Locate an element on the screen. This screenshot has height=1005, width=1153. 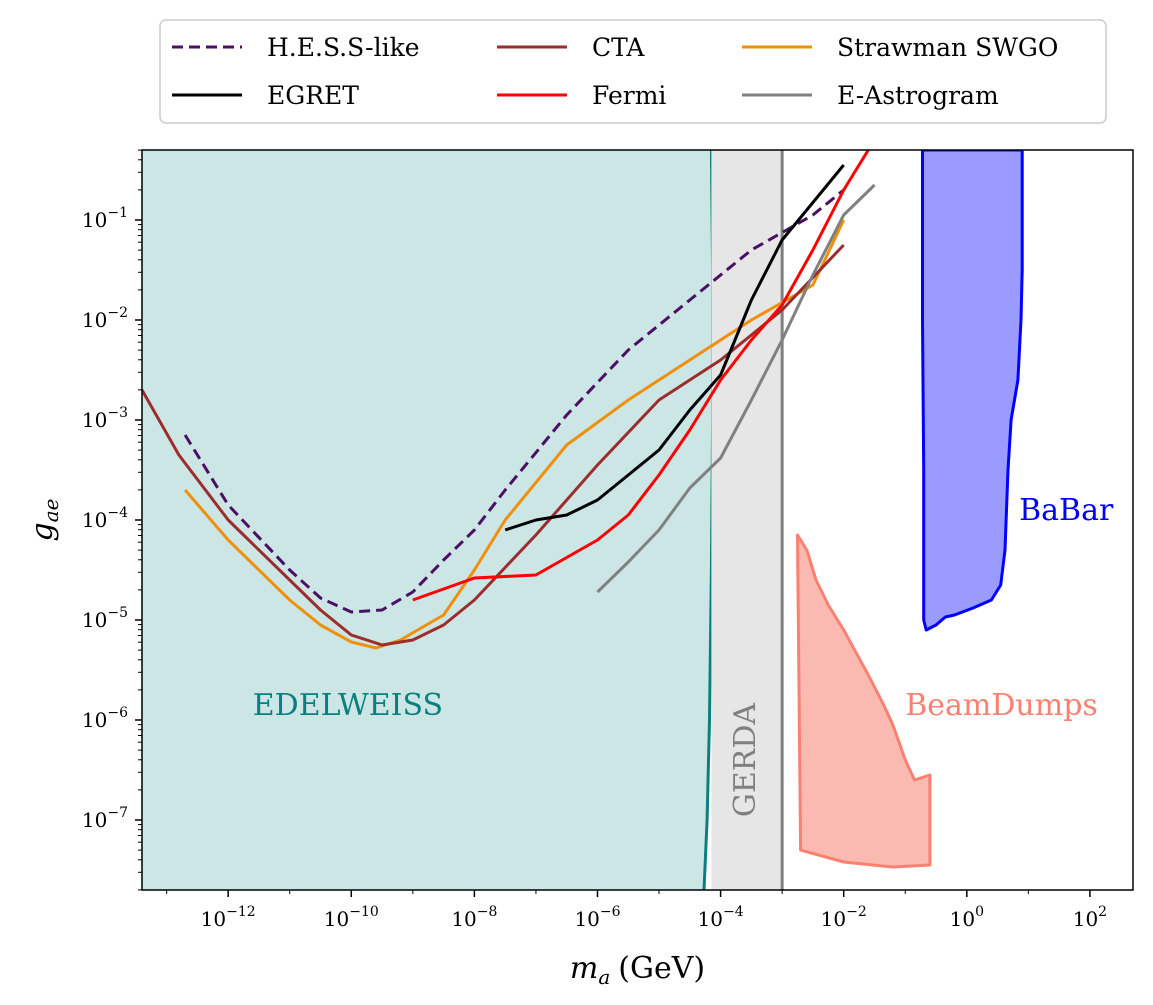
region-babar is located at coordinates (972, 391).